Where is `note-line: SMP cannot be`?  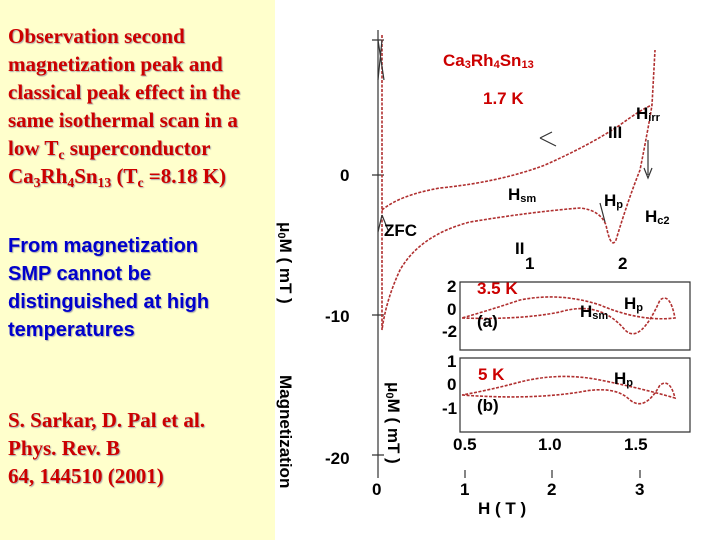
note-line: SMP cannot be is located at coordinates (79, 274).